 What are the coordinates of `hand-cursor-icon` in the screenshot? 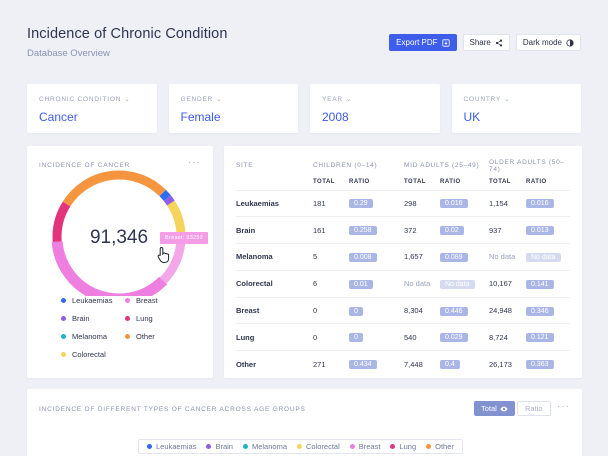 It's located at (163, 254).